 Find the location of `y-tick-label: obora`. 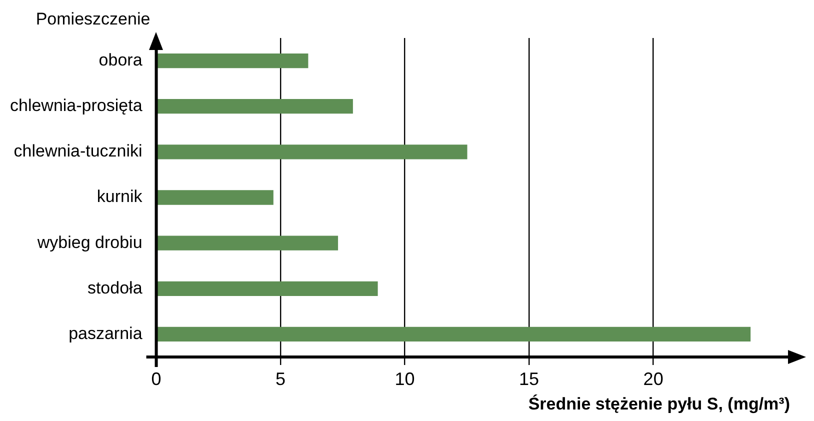

y-tick-label: obora is located at coordinates (120, 60).